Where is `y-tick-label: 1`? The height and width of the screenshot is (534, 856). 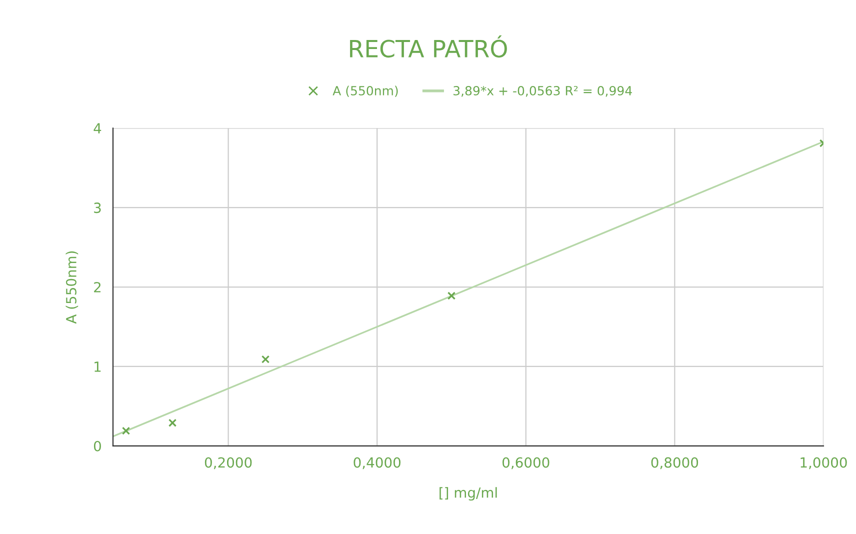 y-tick-label: 1 is located at coordinates (97, 367).